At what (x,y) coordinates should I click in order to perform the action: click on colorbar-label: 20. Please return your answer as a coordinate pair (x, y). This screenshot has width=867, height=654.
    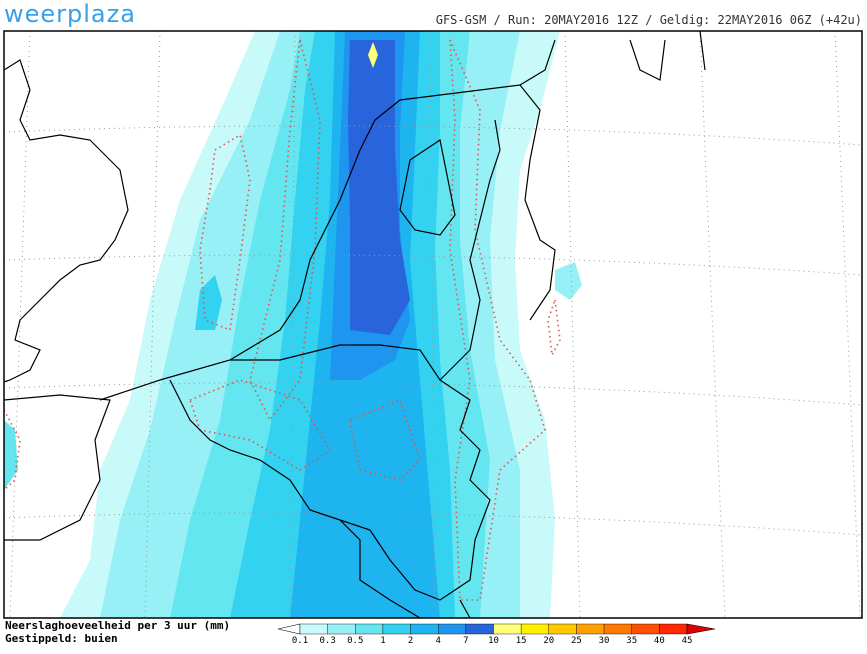
    Looking at the image, I should click on (548, 641).